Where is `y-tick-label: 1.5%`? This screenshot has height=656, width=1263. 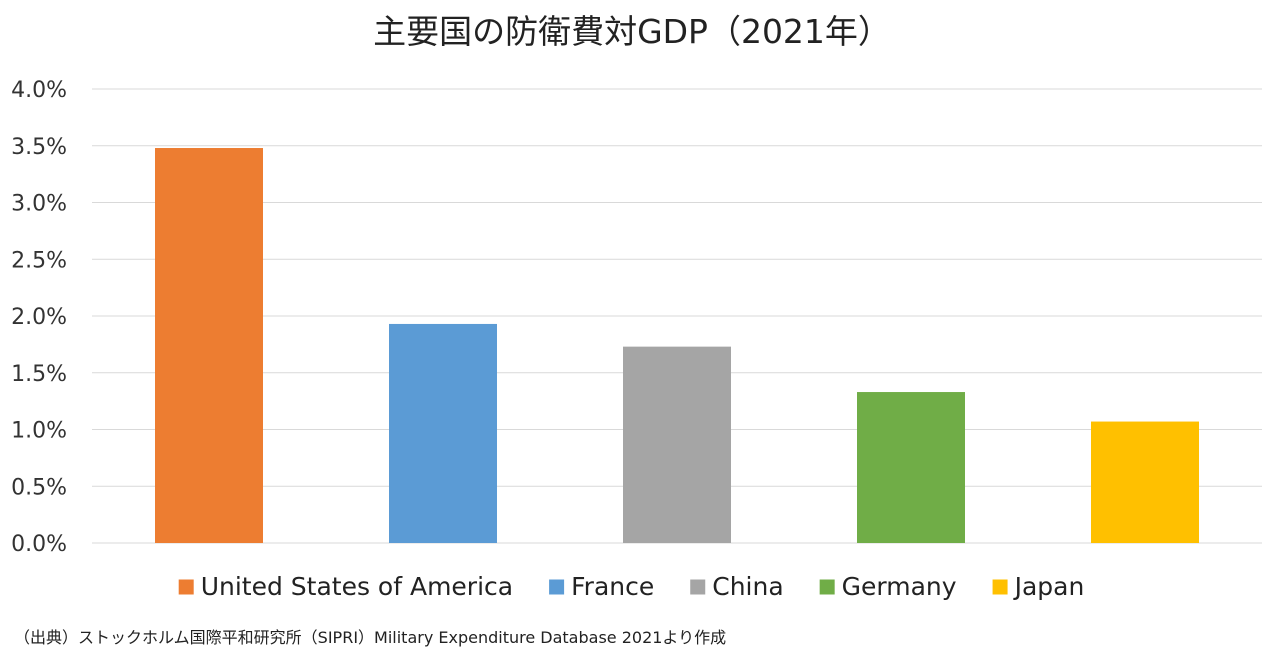 y-tick-label: 1.5% is located at coordinates (39, 374).